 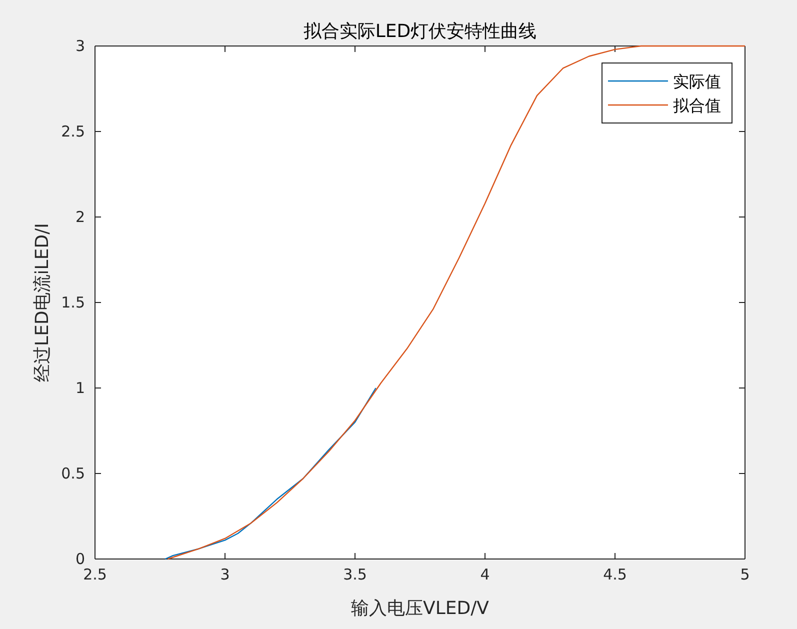 I want to click on x-tick-label: 4.5, so click(x=615, y=575).